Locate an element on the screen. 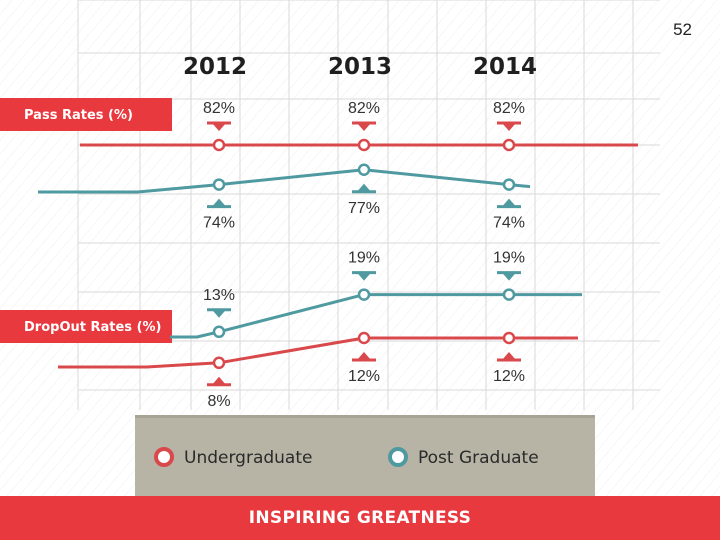 The image size is (720, 540). series-undergraduate: 82% 82% 82% is located at coordinates (359, 126).